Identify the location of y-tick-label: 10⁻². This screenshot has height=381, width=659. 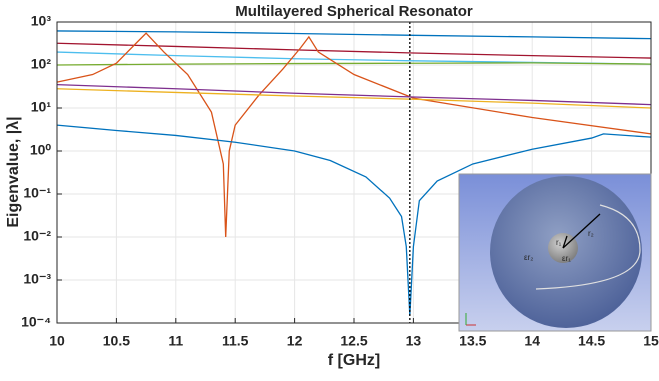
(37, 236).